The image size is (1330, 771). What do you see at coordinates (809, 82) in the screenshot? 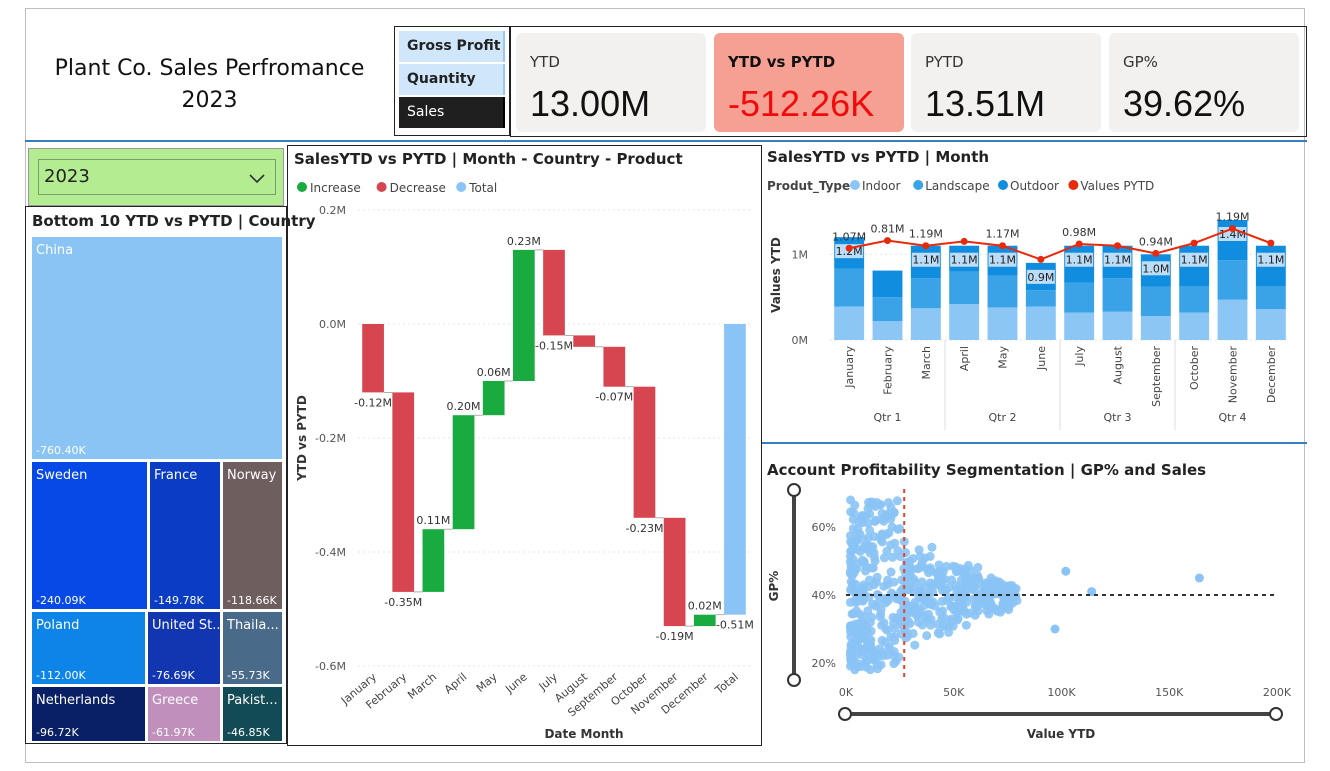
I see `kpi-card-ytd-vs-pytd: YTD vs PYTD -512.26K` at bounding box center [809, 82].